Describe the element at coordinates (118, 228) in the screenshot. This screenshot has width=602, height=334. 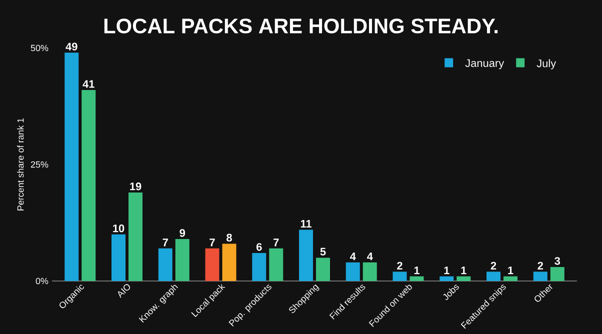
I see `data-label: 10` at that location.